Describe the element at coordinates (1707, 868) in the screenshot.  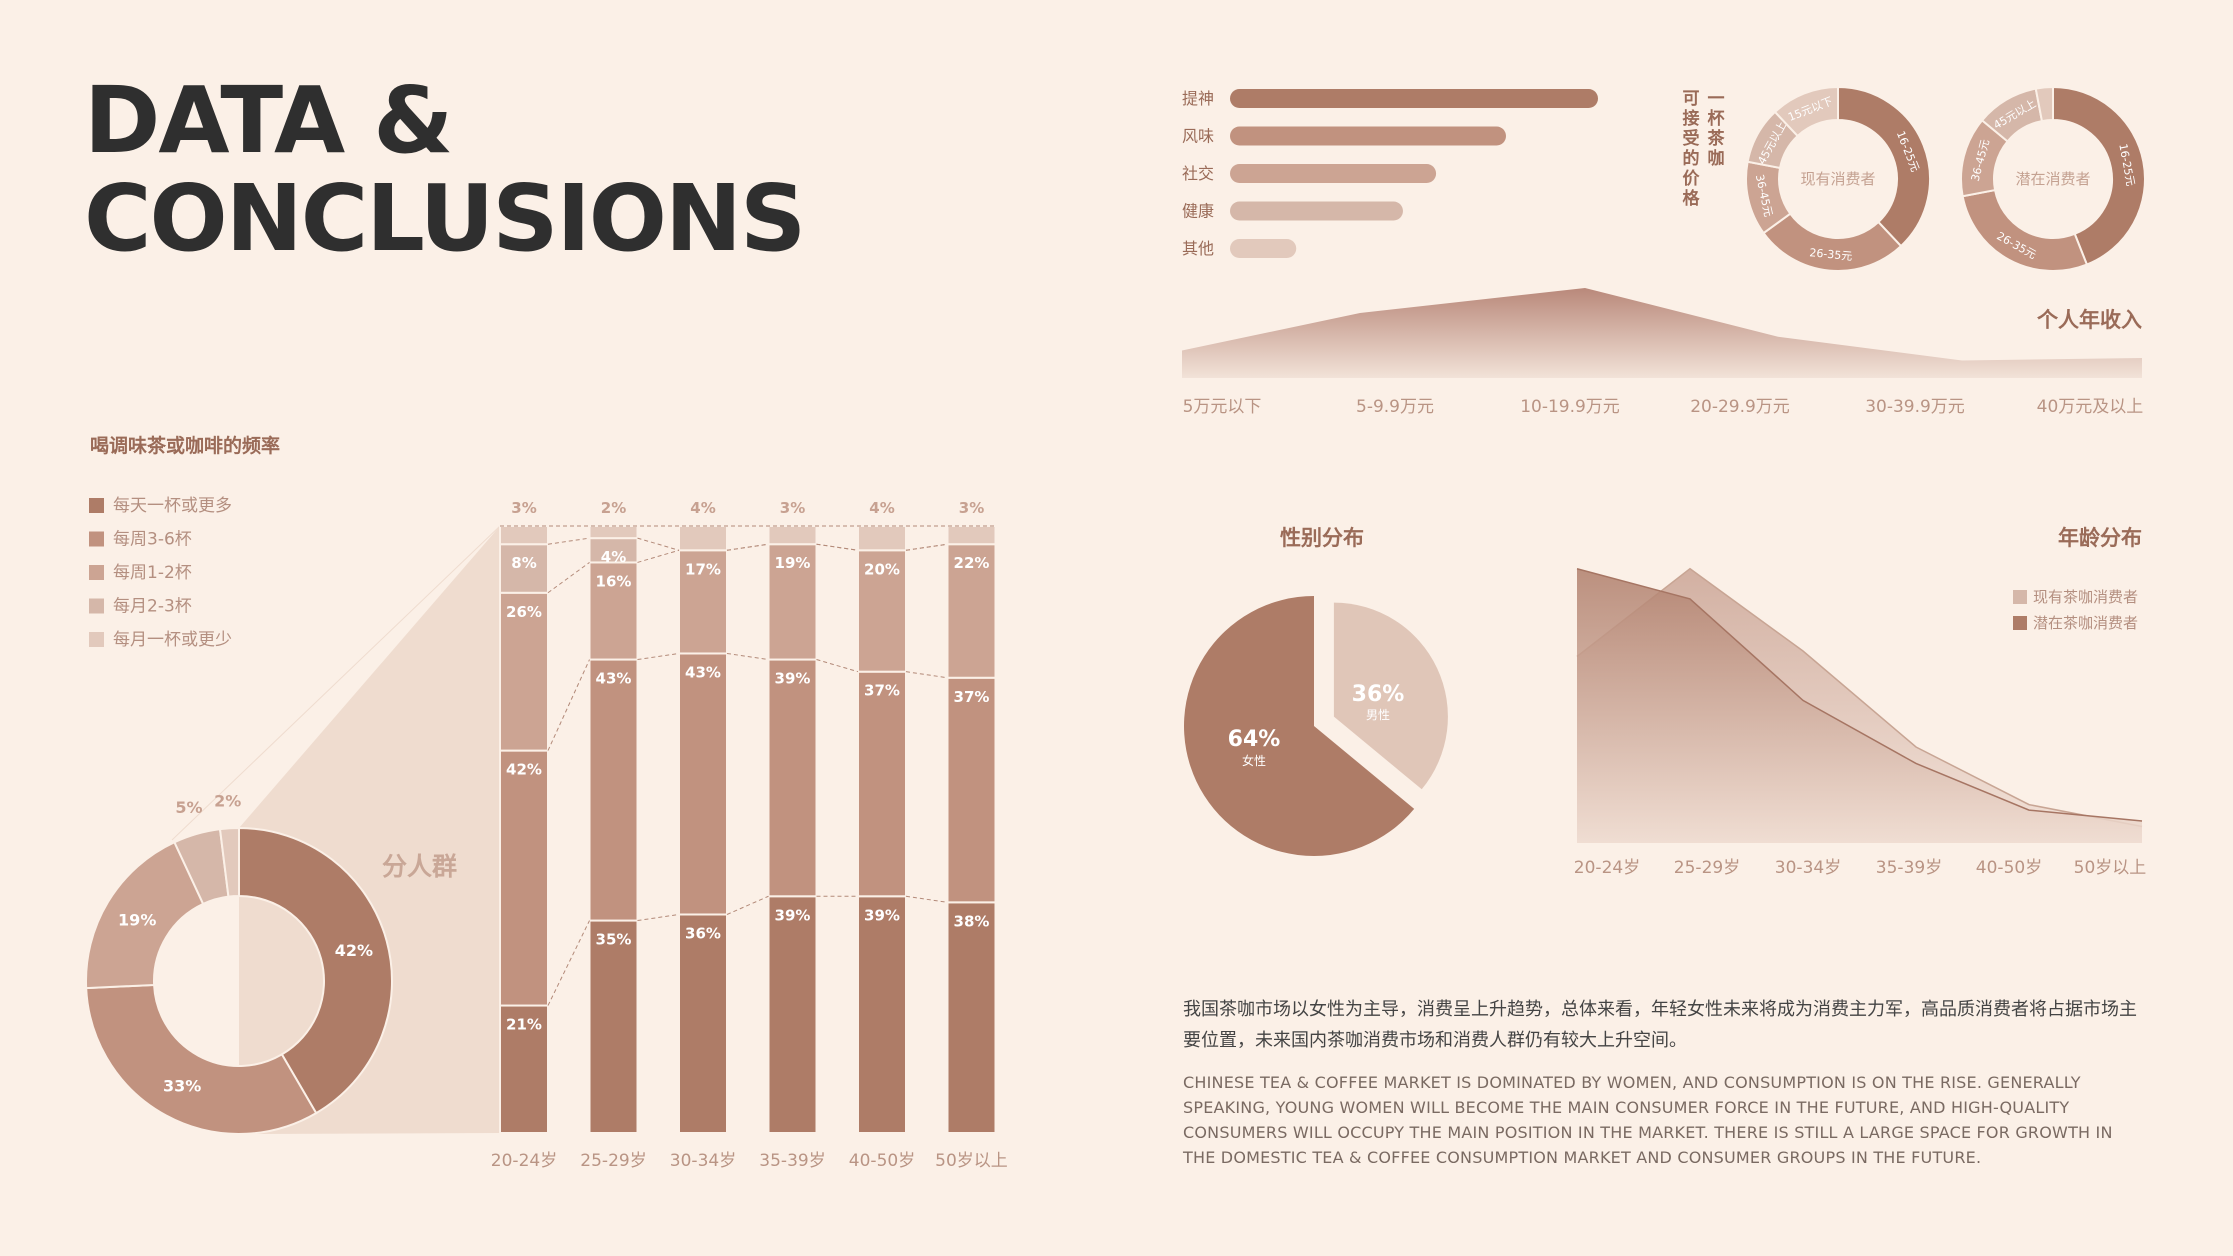
I see `age-tick-label: 25-29岁` at that location.